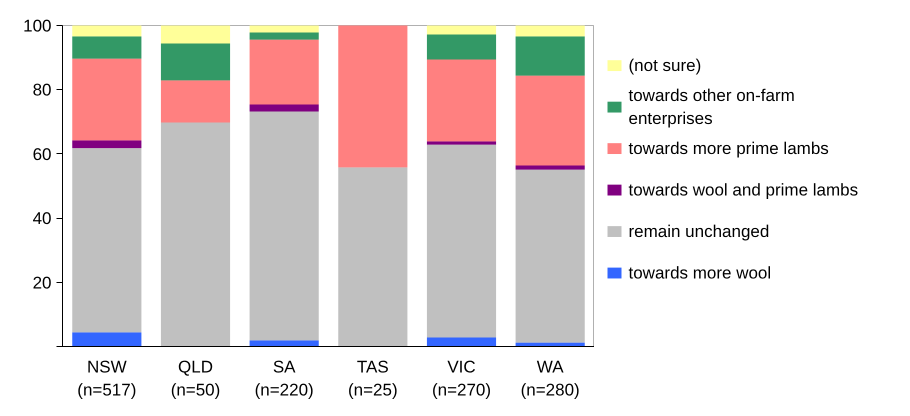  Describe the element at coordinates (462, 379) in the screenshot. I see `x-tick-label: VIC (n=270)` at that location.